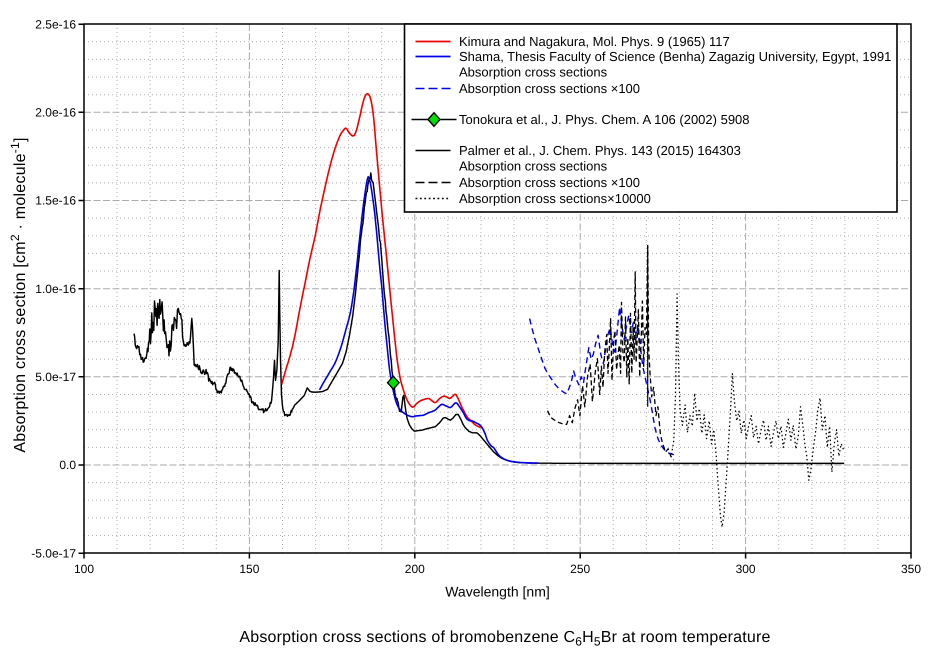 The width and height of the screenshot is (935, 661). I want to click on svg-text:Absorption cross sections×1000: Absorption cross sections×10000, so click(555, 198).